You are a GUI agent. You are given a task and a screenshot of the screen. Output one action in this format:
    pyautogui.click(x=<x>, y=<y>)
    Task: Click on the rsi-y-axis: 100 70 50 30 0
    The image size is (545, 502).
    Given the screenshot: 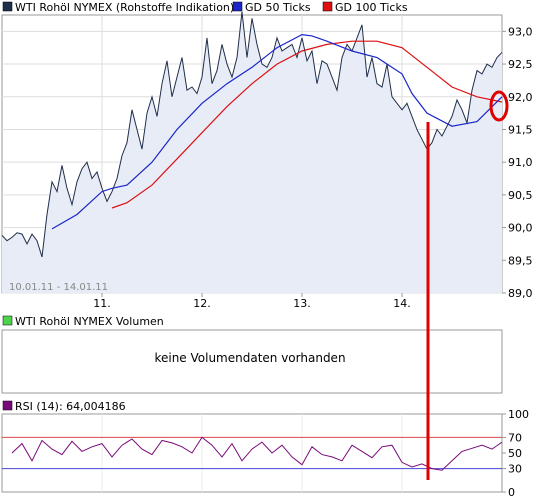 What is the action you would take?
    pyautogui.click(x=515, y=453)
    